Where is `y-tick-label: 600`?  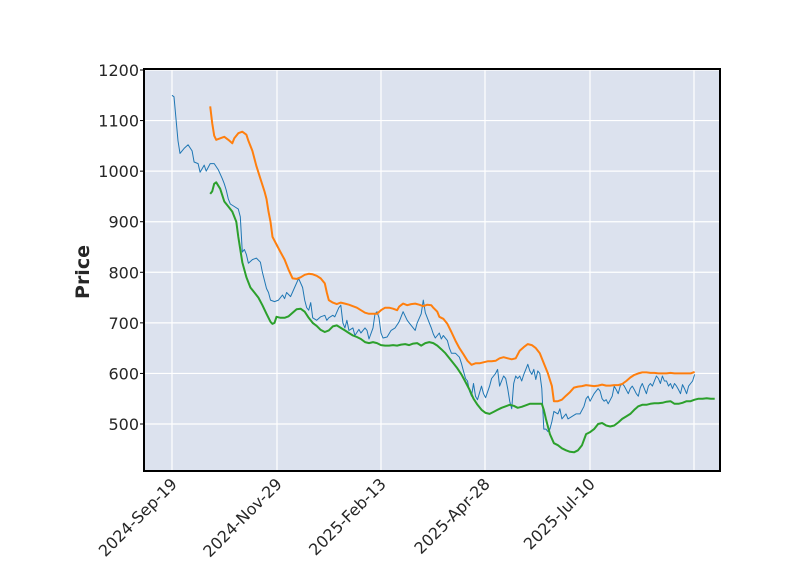
y-tick-label: 600 is located at coordinates (123, 373).